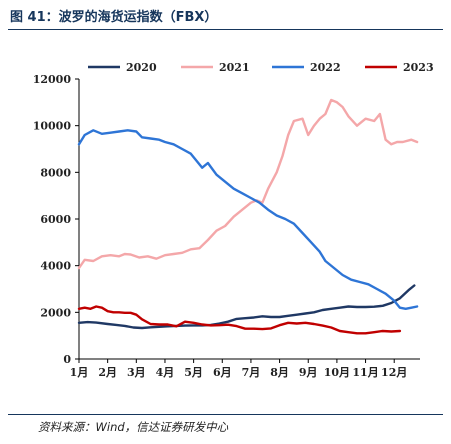 This screenshot has height=444, width=451. What do you see at coordinates (52, 79) in the screenshot?
I see `y-tick-label: 12000` at bounding box center [52, 79].